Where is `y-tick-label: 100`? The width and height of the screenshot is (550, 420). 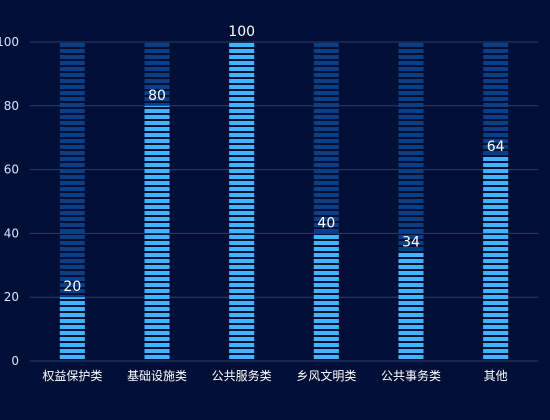
y-tick-label: 100 is located at coordinates (9, 42).